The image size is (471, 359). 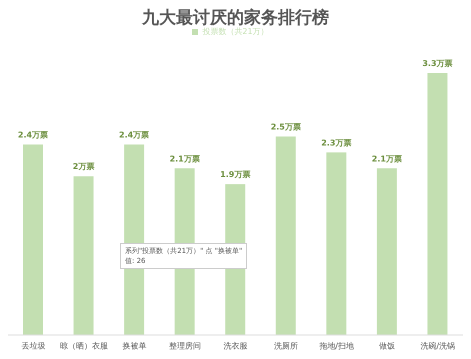 I want to click on data-label: 2万票, so click(x=83, y=167).